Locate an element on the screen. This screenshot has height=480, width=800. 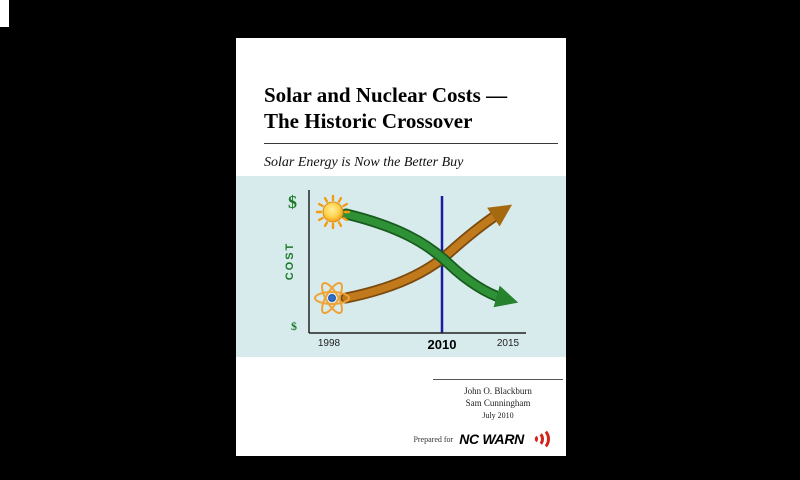
prepared-for-label: Prepared for is located at coordinates (433, 439).